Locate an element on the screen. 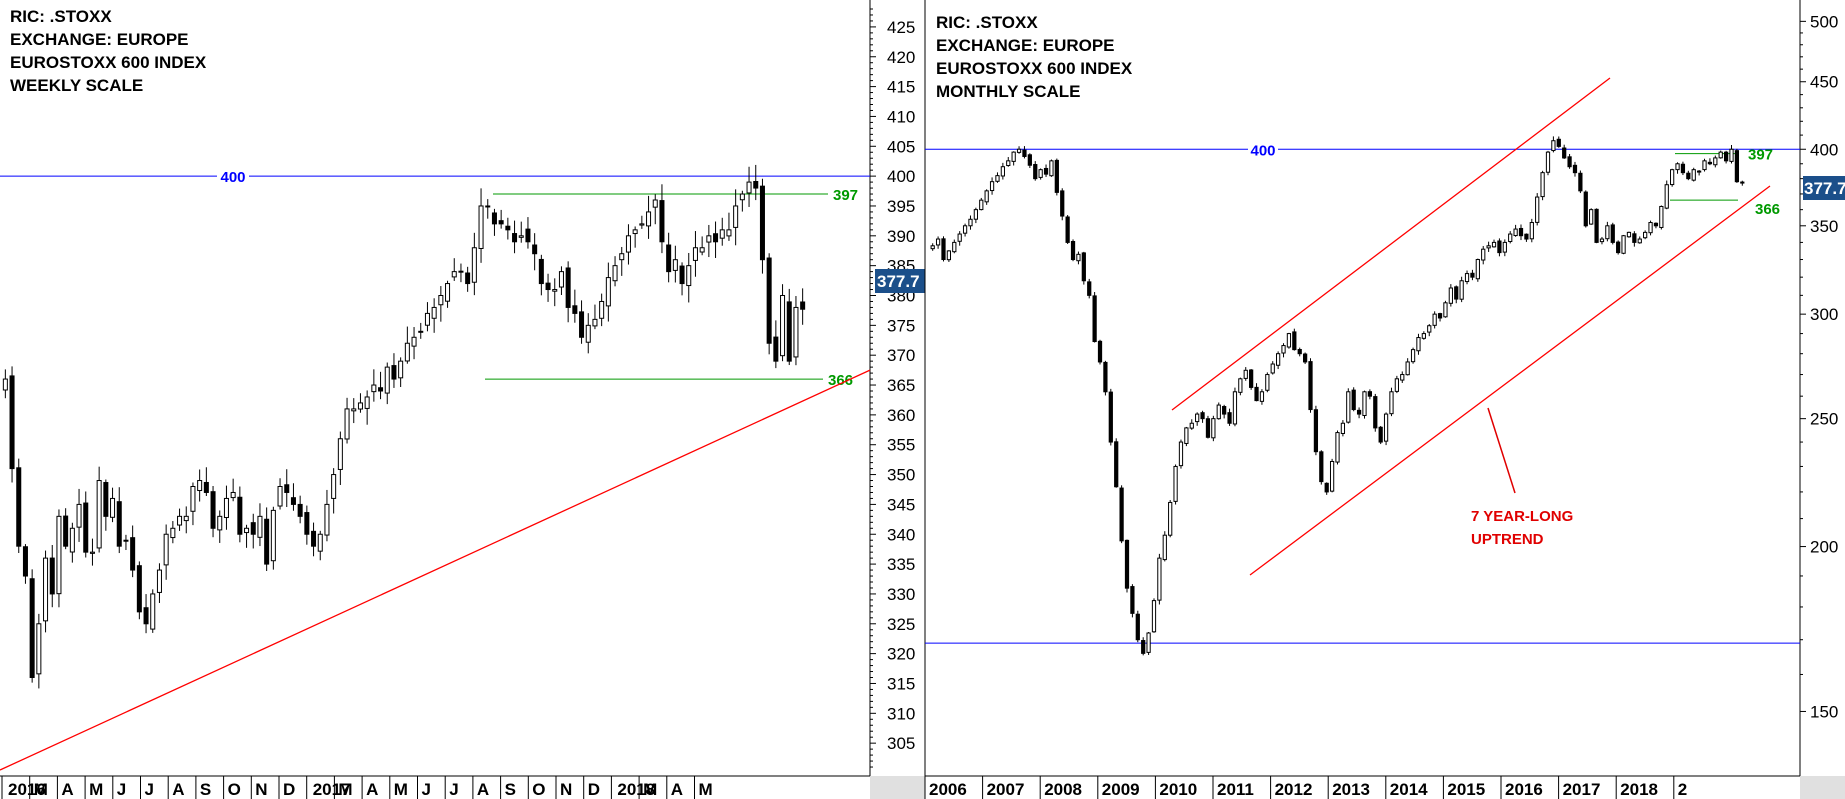 Image resolution: width=1845 pixels, height=799 pixels. monthly-level-397-label: 397 is located at coordinates (1760, 155).